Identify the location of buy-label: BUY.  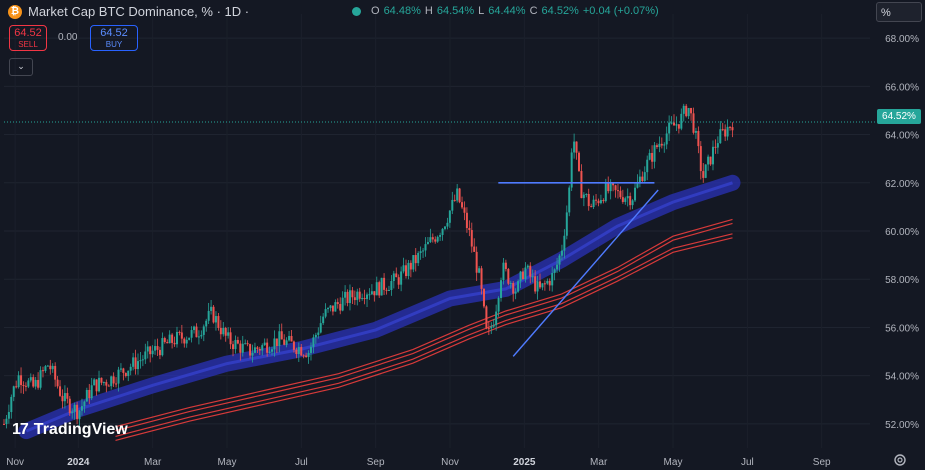
(114, 44).